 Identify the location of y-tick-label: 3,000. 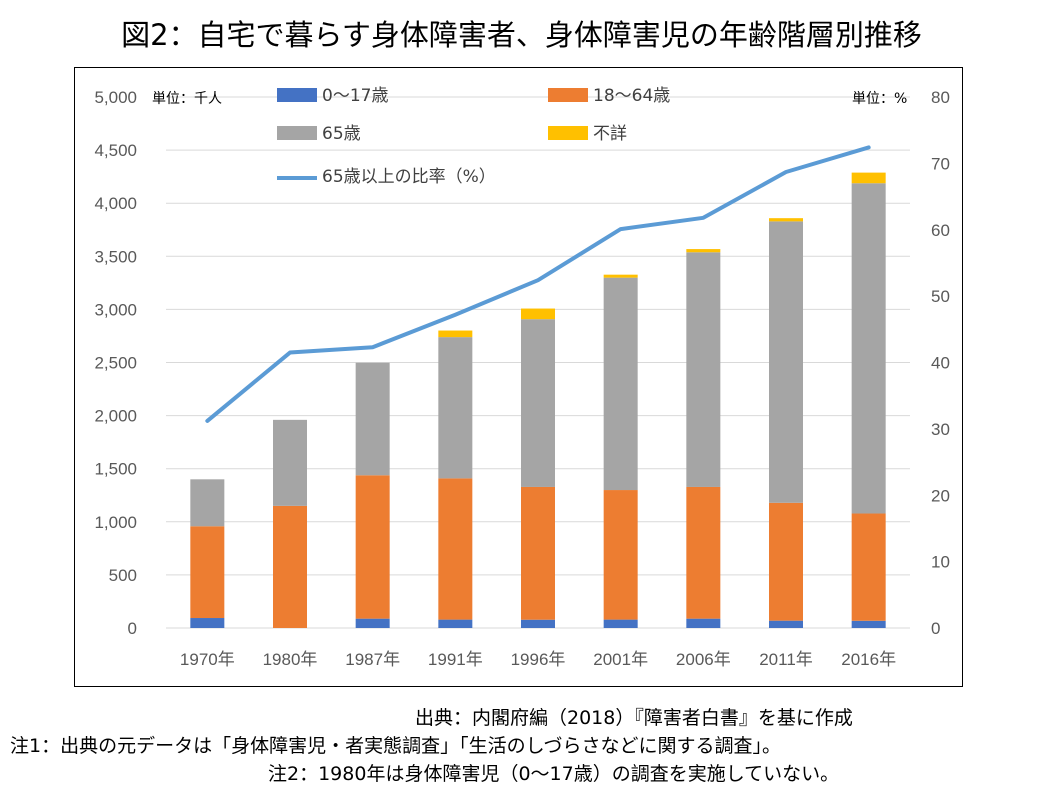
(115, 309).